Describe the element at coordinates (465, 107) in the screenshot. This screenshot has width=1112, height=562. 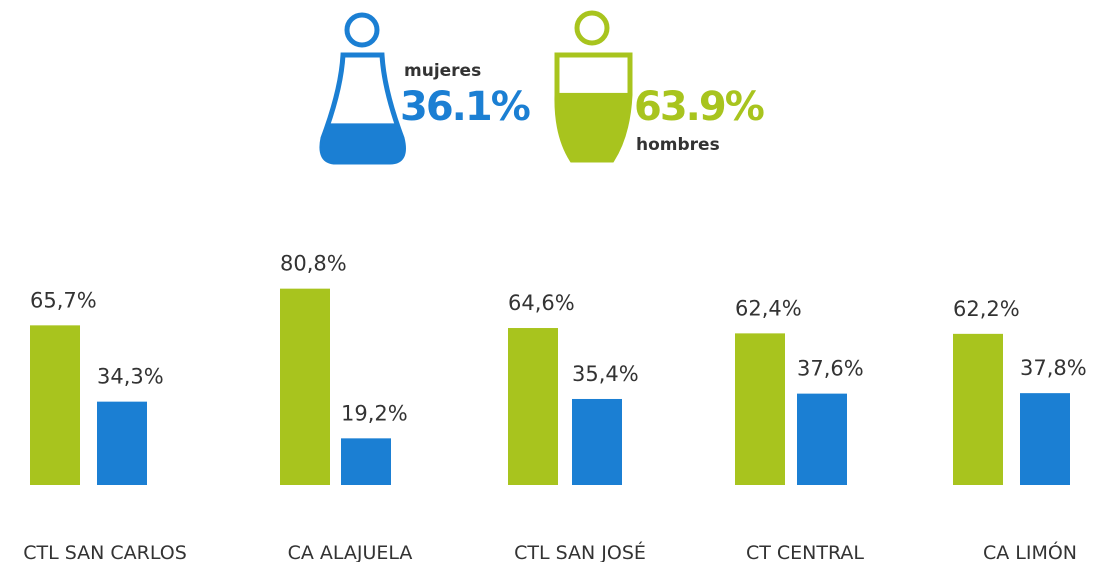
I see `women-total: 36.1%` at that location.